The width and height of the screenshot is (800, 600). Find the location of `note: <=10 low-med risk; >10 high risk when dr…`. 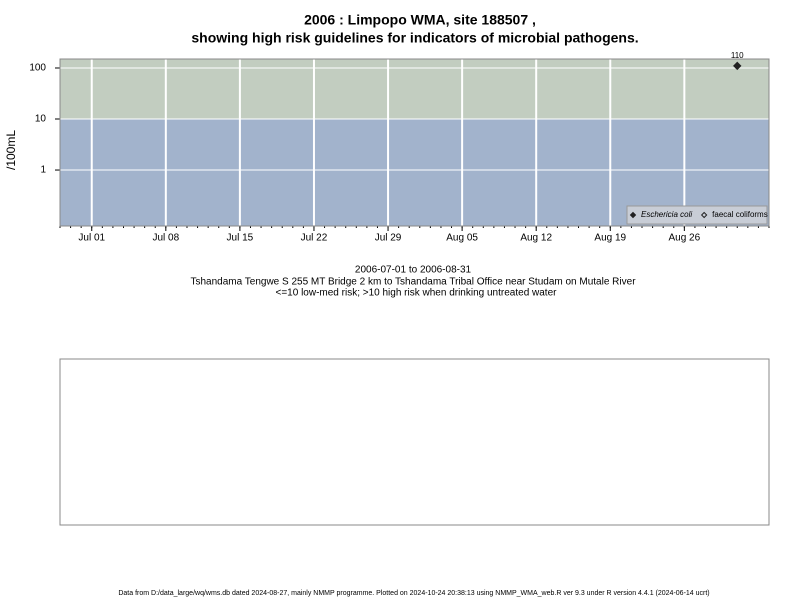

note: <=10 low-med risk; >10 high risk when dr… is located at coordinates (417, 293).